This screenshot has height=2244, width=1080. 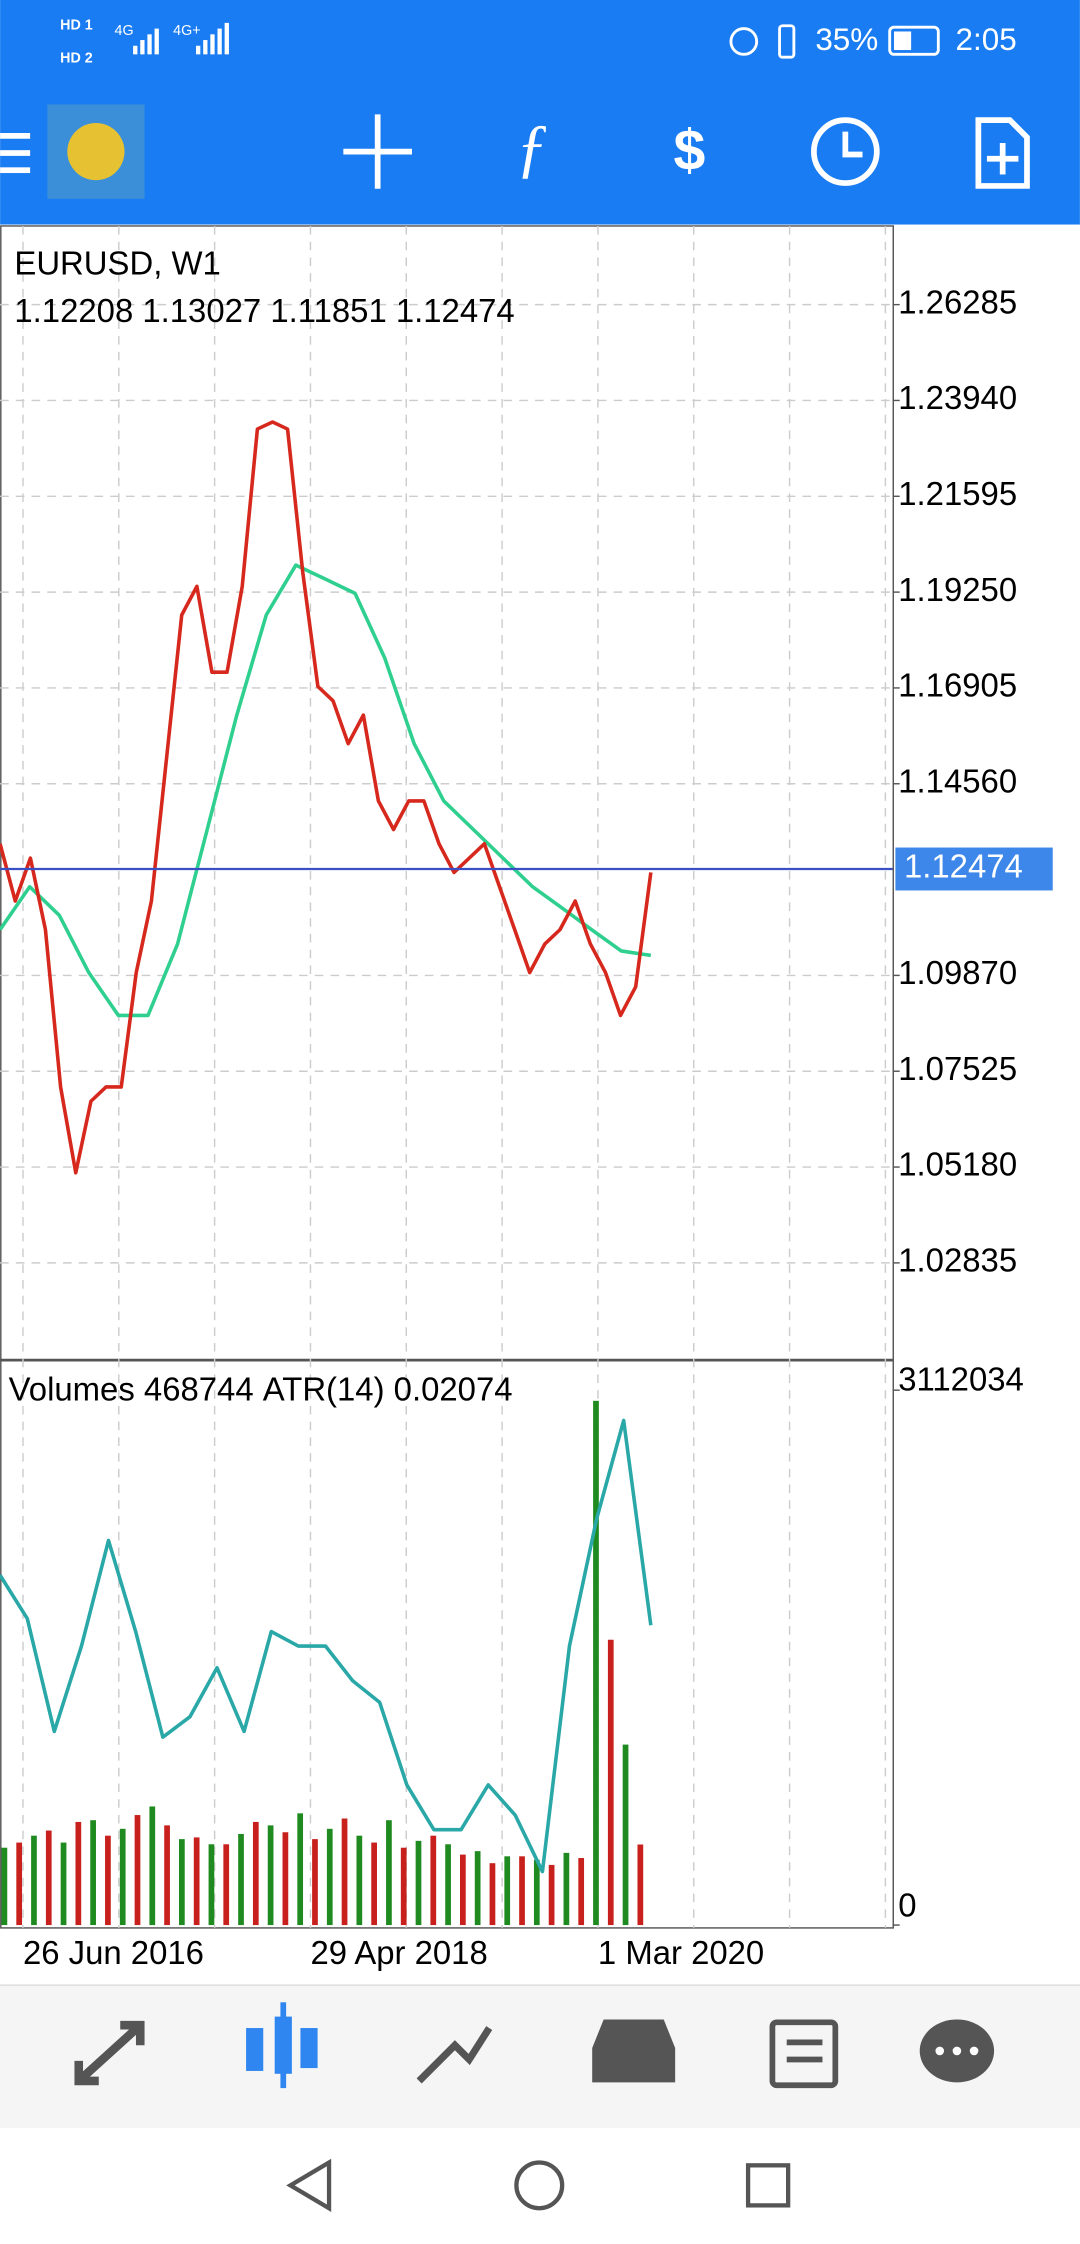 I want to click on y-tick-label: 1.26285, so click(x=957, y=301).